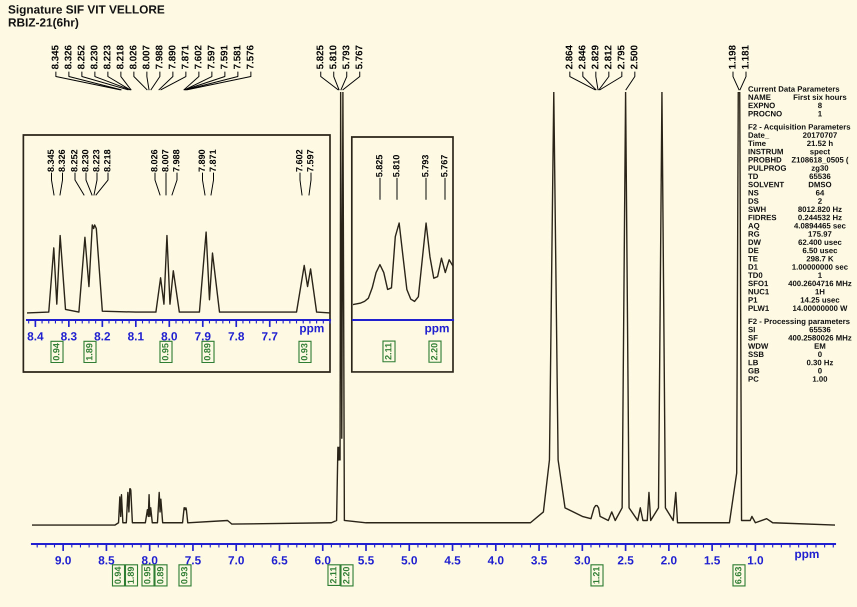 Image resolution: width=857 pixels, height=607 pixels. Describe the element at coordinates (236, 336) in the screenshot. I see `x-tick-label: 7.8` at that location.